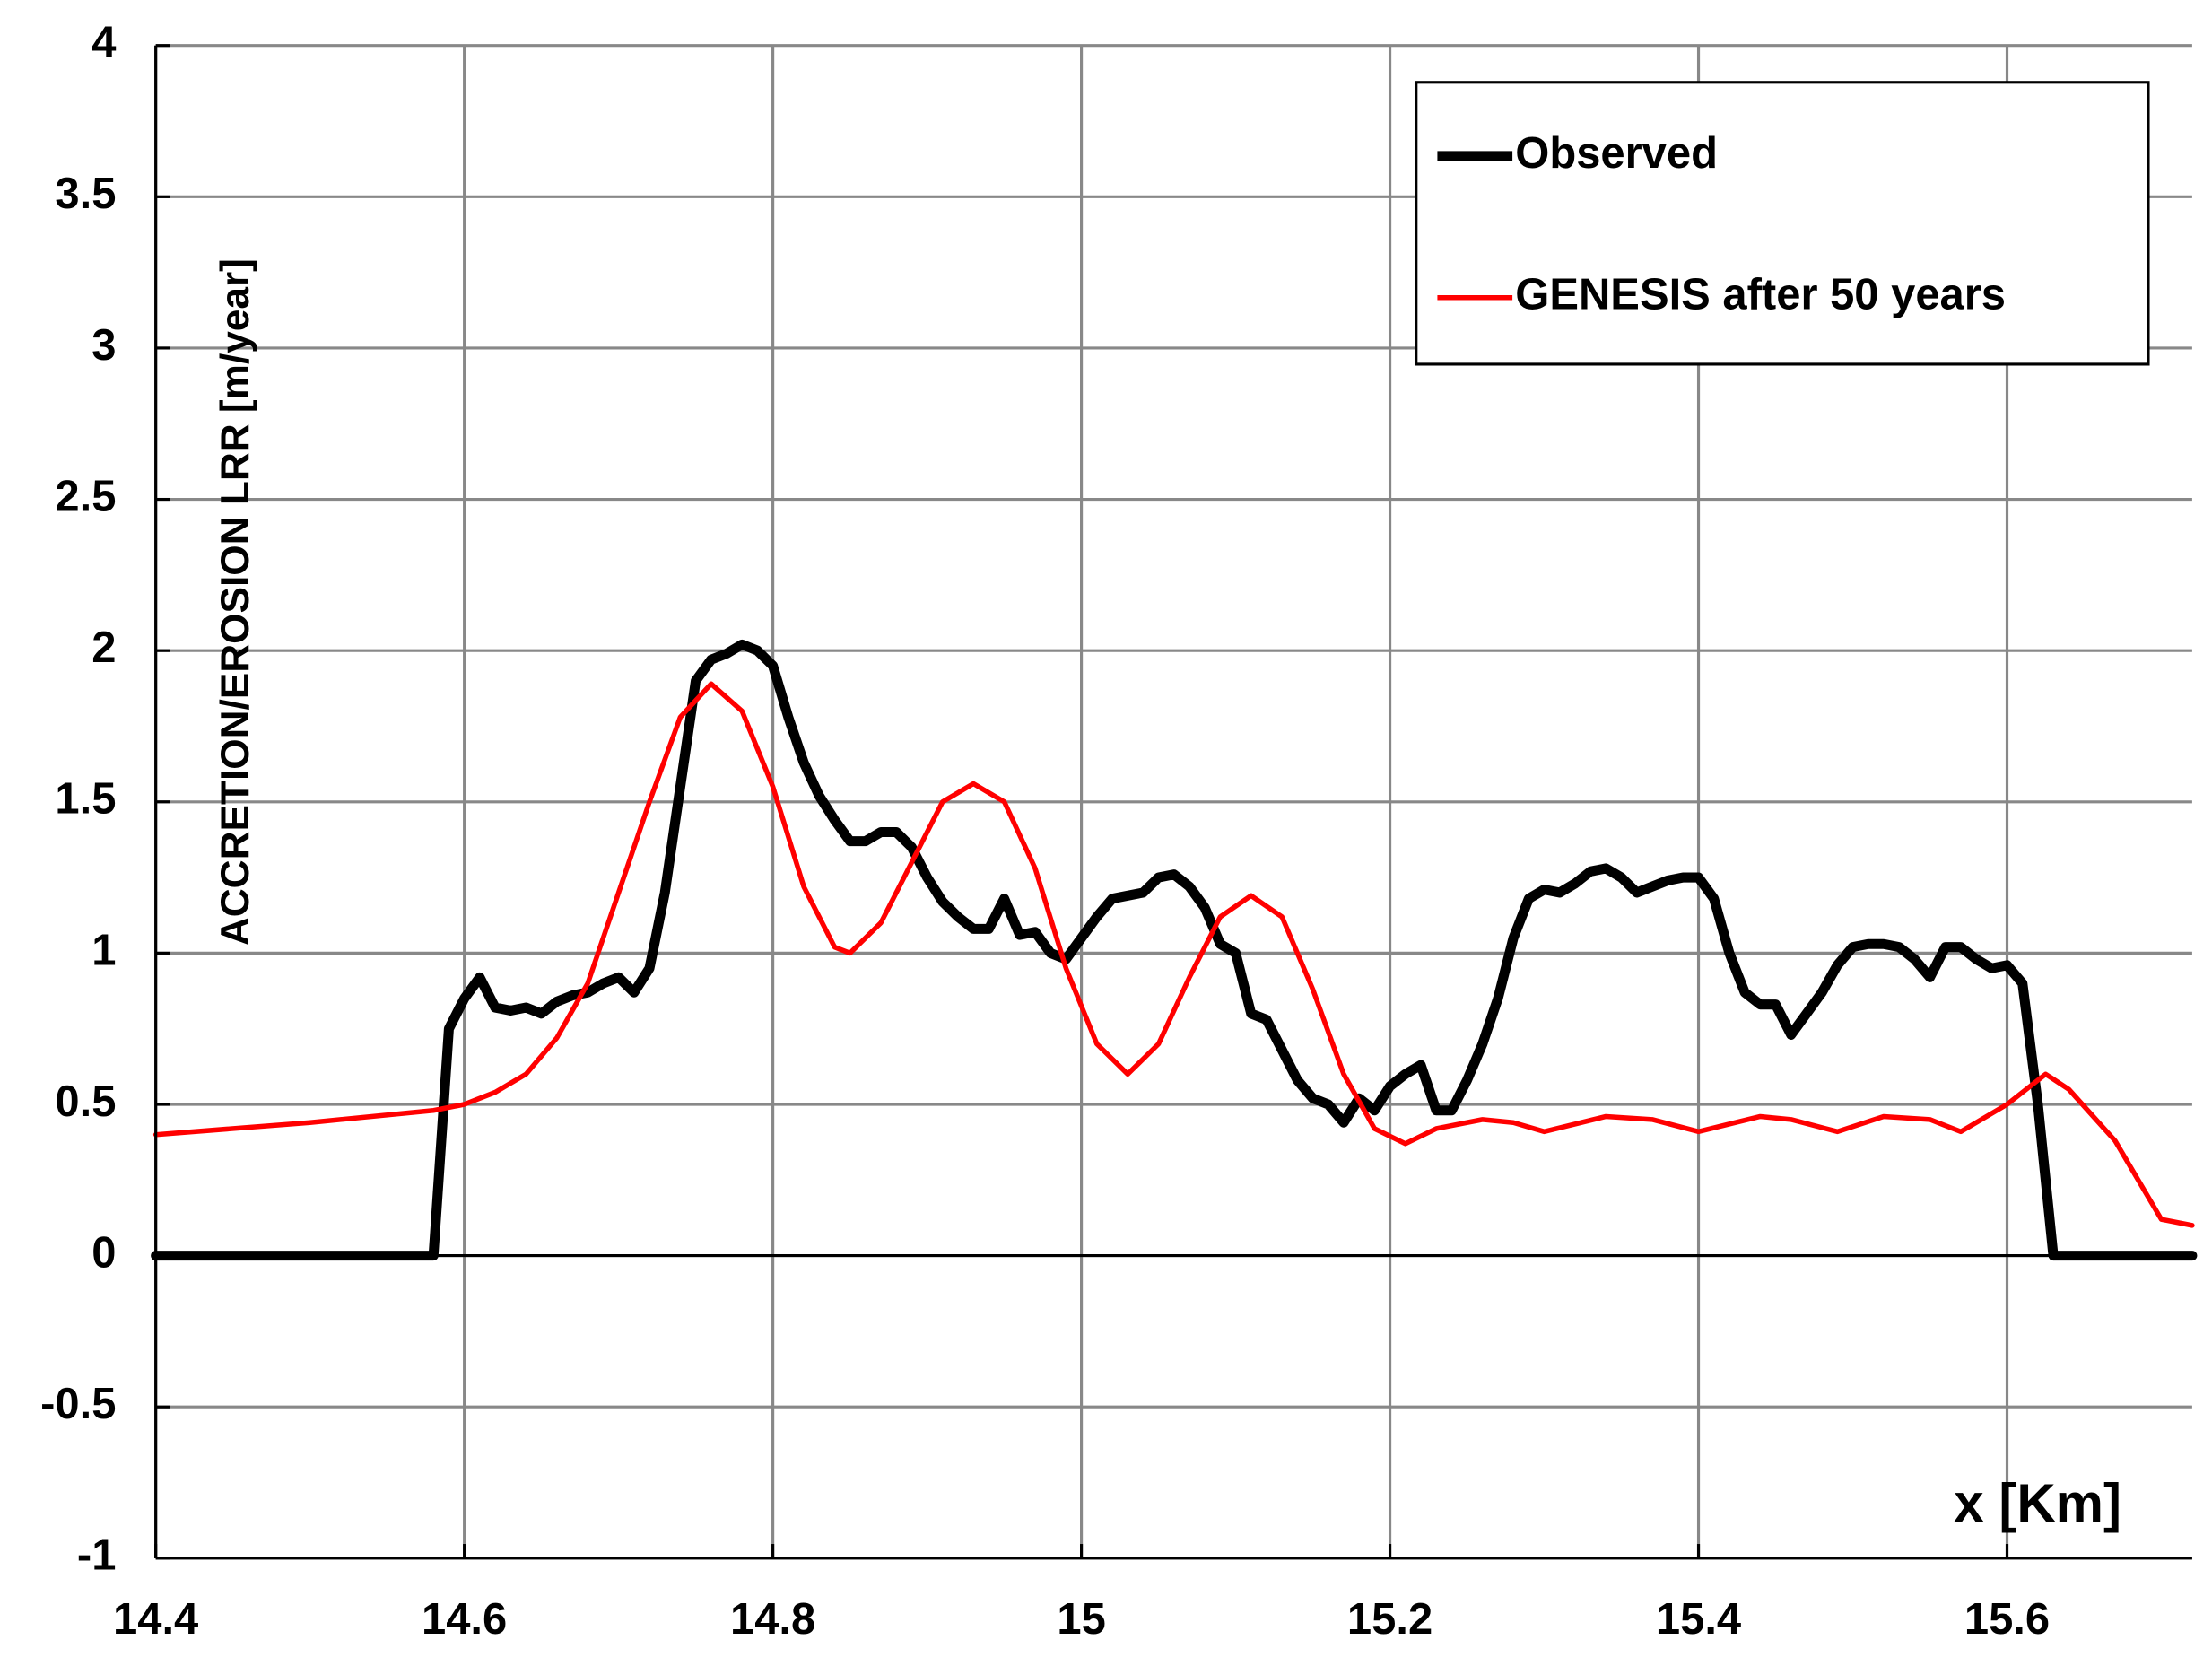  What do you see at coordinates (103, 1253) in the screenshot?
I see `y-tick-label: 0` at bounding box center [103, 1253].